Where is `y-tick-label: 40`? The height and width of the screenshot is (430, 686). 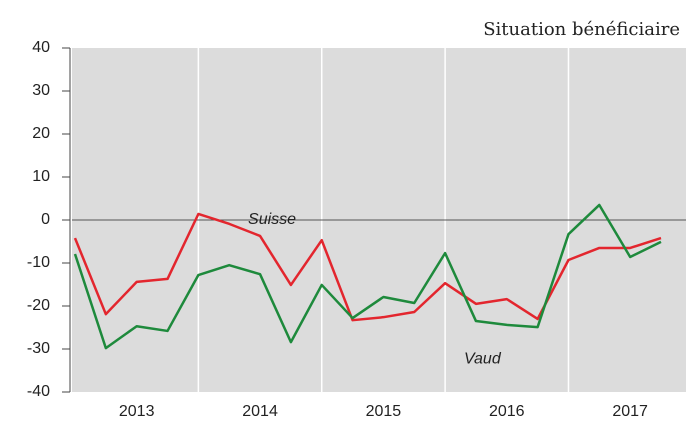
y-tick-label: 40 is located at coordinates (41, 47).